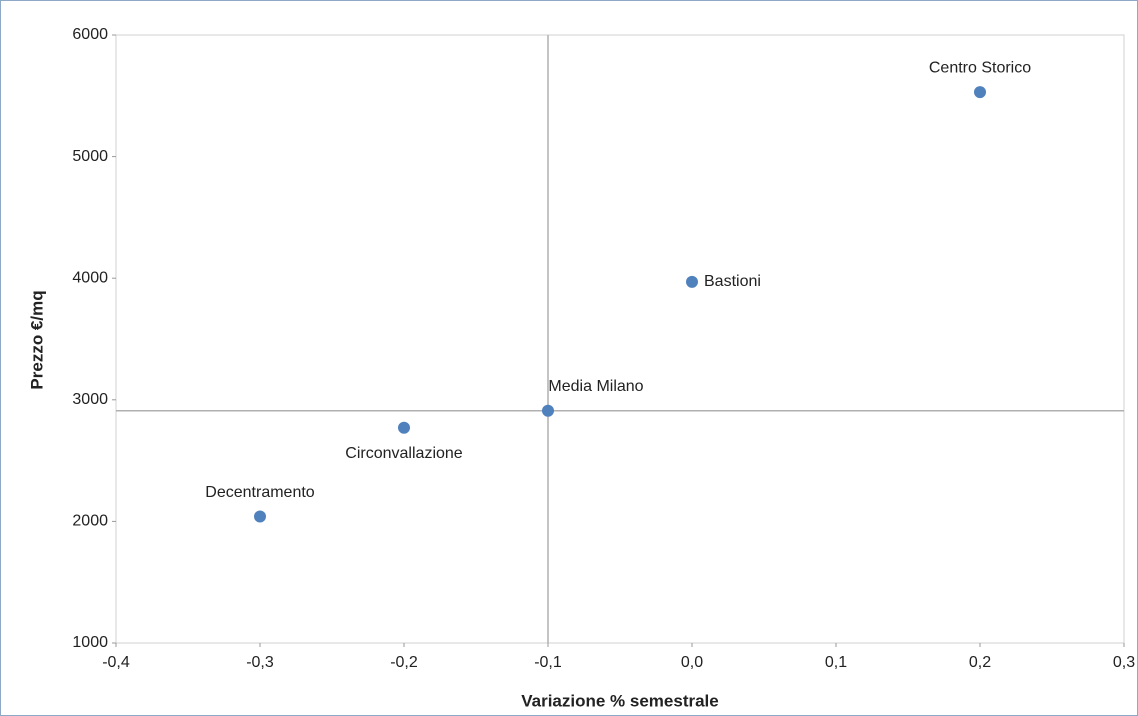 The width and height of the screenshot is (1138, 716). What do you see at coordinates (90, 521) in the screenshot?
I see `y-tick-label: 2000` at bounding box center [90, 521].